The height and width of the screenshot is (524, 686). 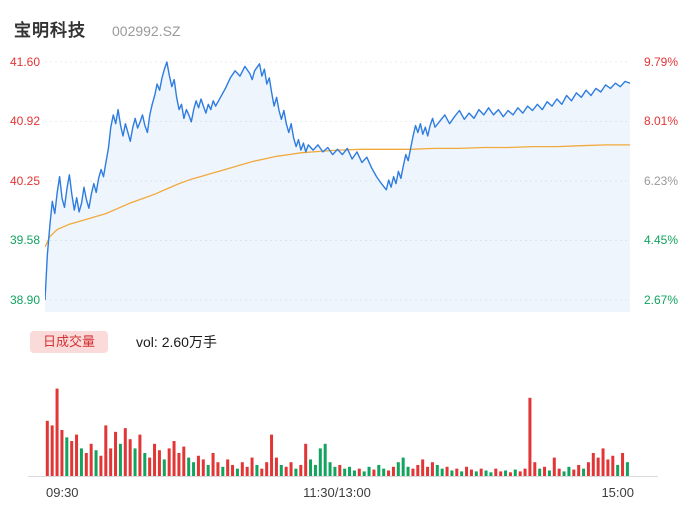 What do you see at coordinates (25, 181) in the screenshot?
I see `price-tick: 40.25` at bounding box center [25, 181].